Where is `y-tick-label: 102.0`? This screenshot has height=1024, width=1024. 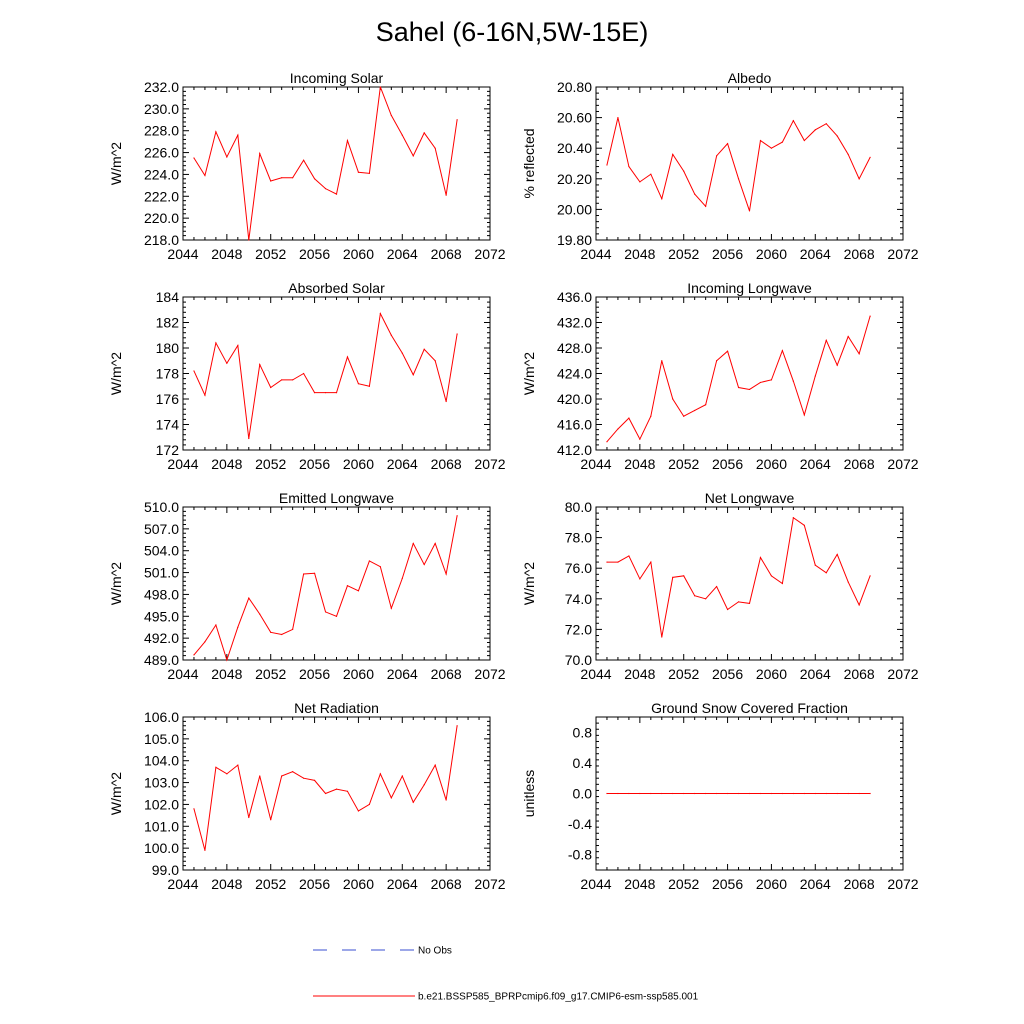 y-tick-label: 102.0 is located at coordinates (161, 804).